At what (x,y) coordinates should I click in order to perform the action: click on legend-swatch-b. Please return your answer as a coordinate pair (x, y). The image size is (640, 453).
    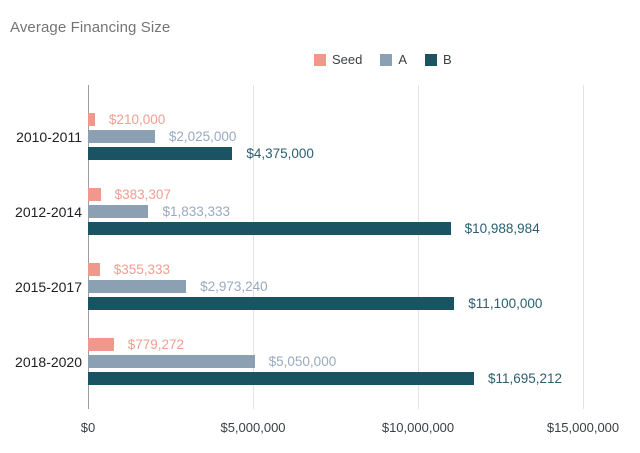
    Looking at the image, I should click on (431, 59).